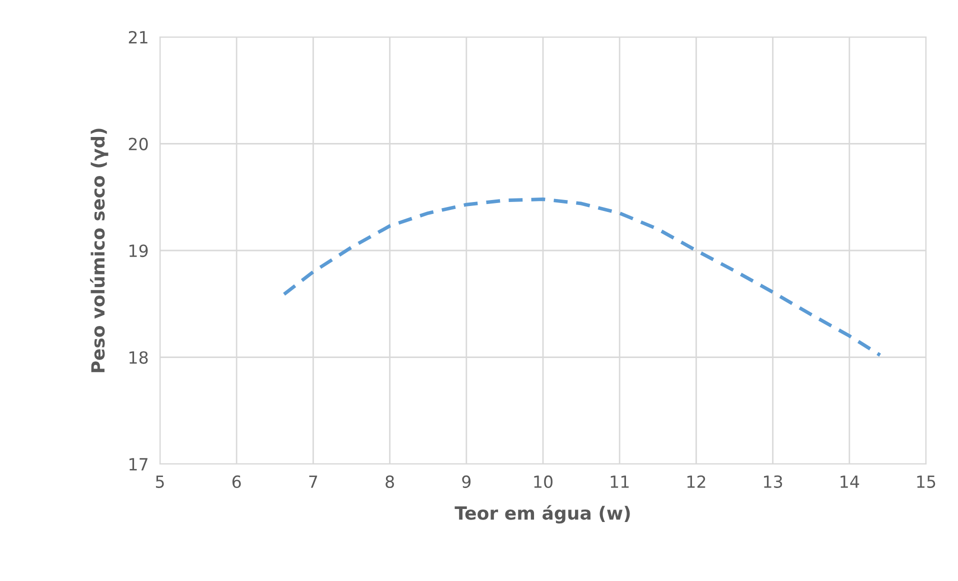 This screenshot has width=958, height=581. What do you see at coordinates (99, 250) in the screenshot?
I see `y-axis-title: Peso volúmico seco (γd)` at bounding box center [99, 250].